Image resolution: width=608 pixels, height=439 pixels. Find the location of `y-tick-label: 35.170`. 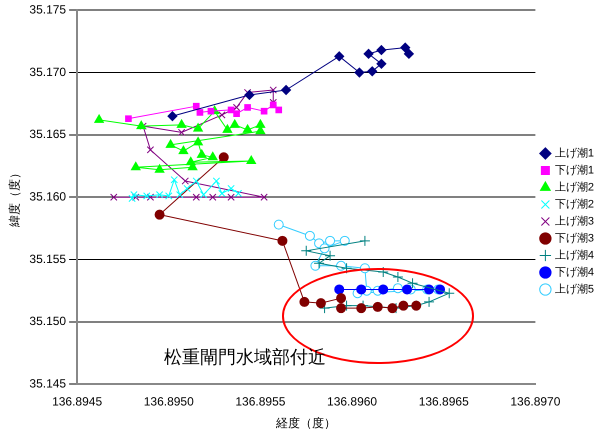

y-tick-label: 35.170 is located at coordinates (47, 71).